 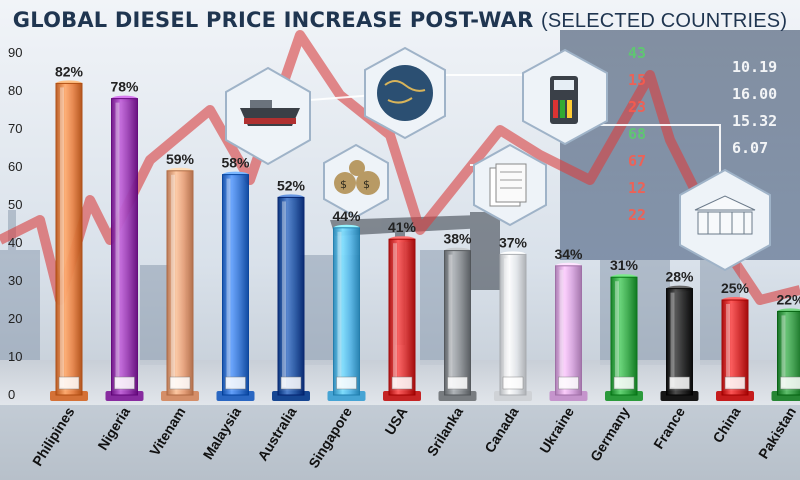 What do you see at coordinates (167, 431) in the screenshot?
I see `category-label: Vitenam` at bounding box center [167, 431].